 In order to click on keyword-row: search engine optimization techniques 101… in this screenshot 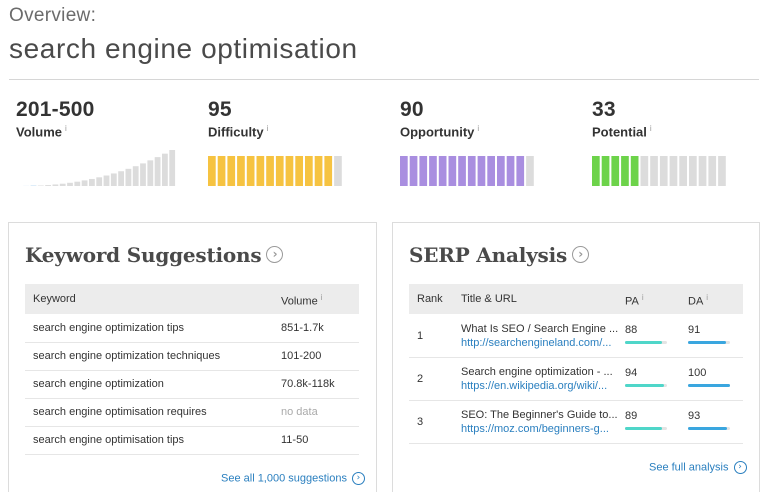, I will do `click(192, 356)`.